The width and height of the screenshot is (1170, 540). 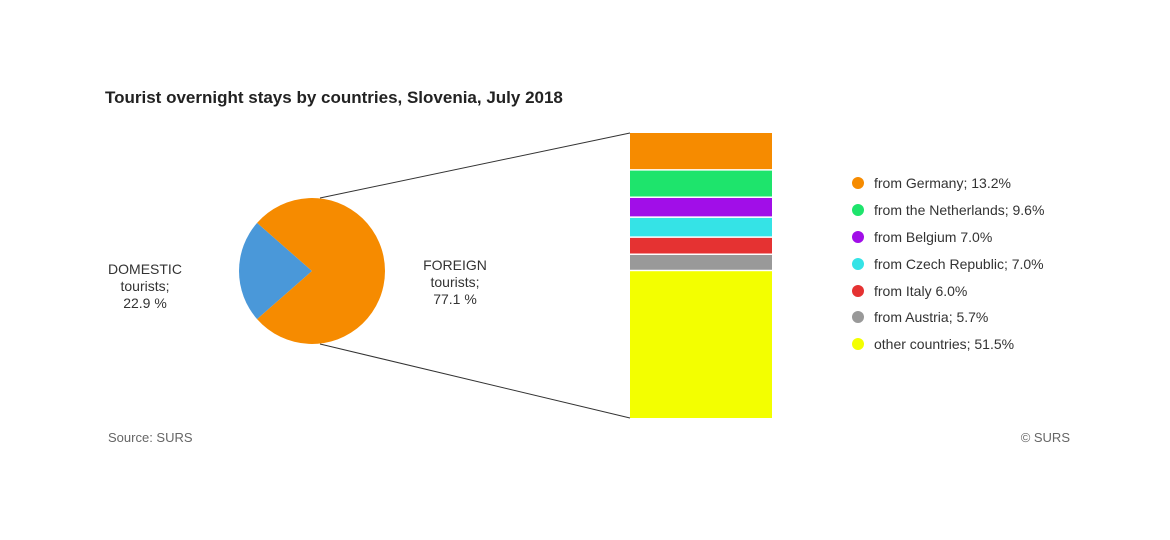 I want to click on legend-label: from Italy 6.0%, so click(x=921, y=290).